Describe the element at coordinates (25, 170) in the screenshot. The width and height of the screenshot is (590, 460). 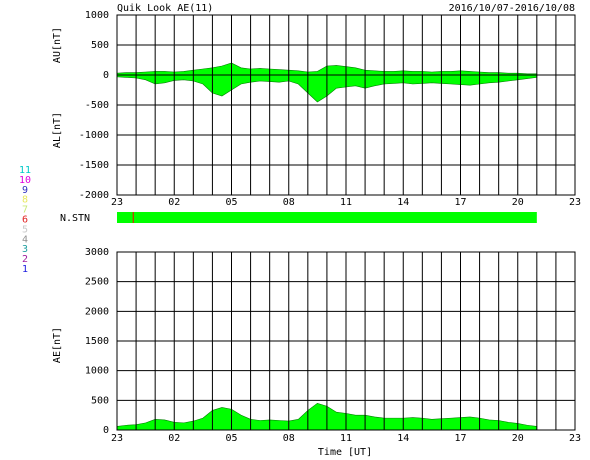
I see `legend-entry: 11` at that location.